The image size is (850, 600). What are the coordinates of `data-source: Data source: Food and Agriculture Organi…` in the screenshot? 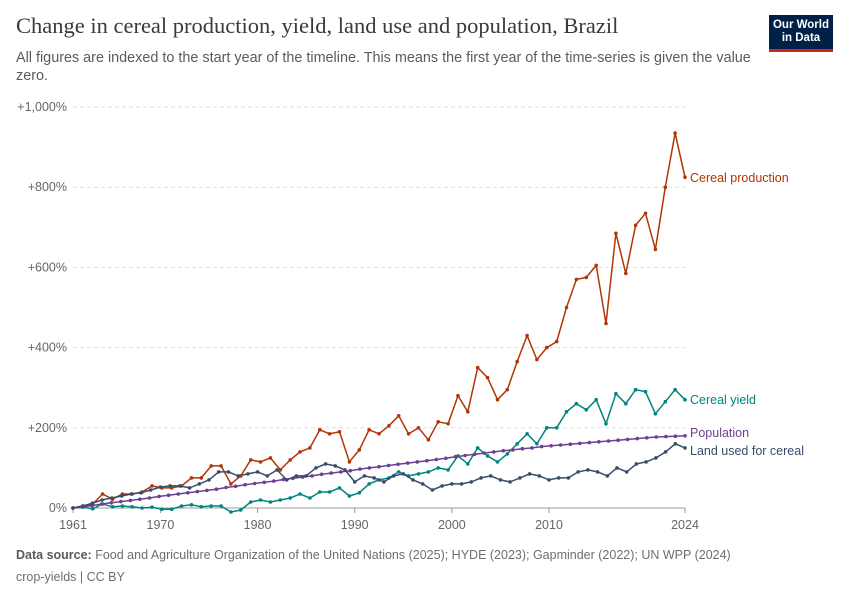 It's located at (373, 555).